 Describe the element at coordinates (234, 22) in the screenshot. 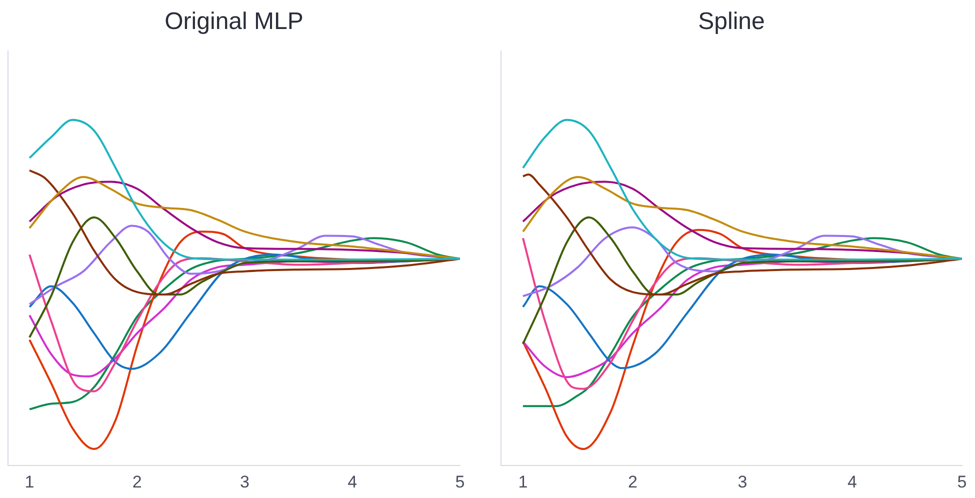

I see `chart-title: Original MLP` at that location.